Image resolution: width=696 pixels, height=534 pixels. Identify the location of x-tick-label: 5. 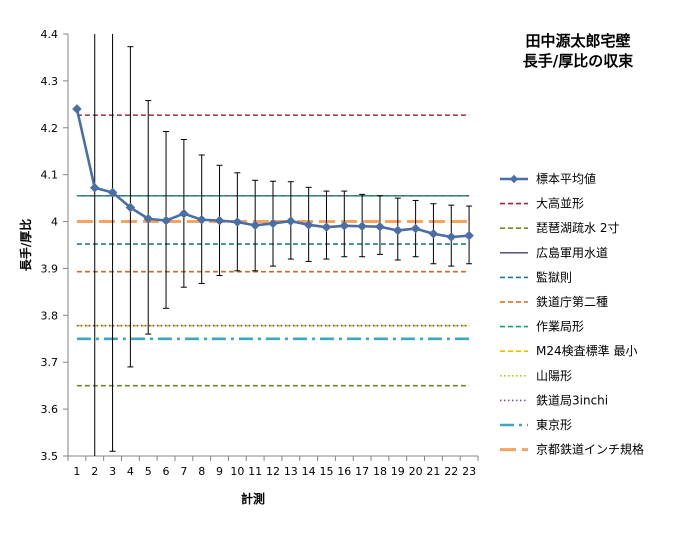
(148, 471).